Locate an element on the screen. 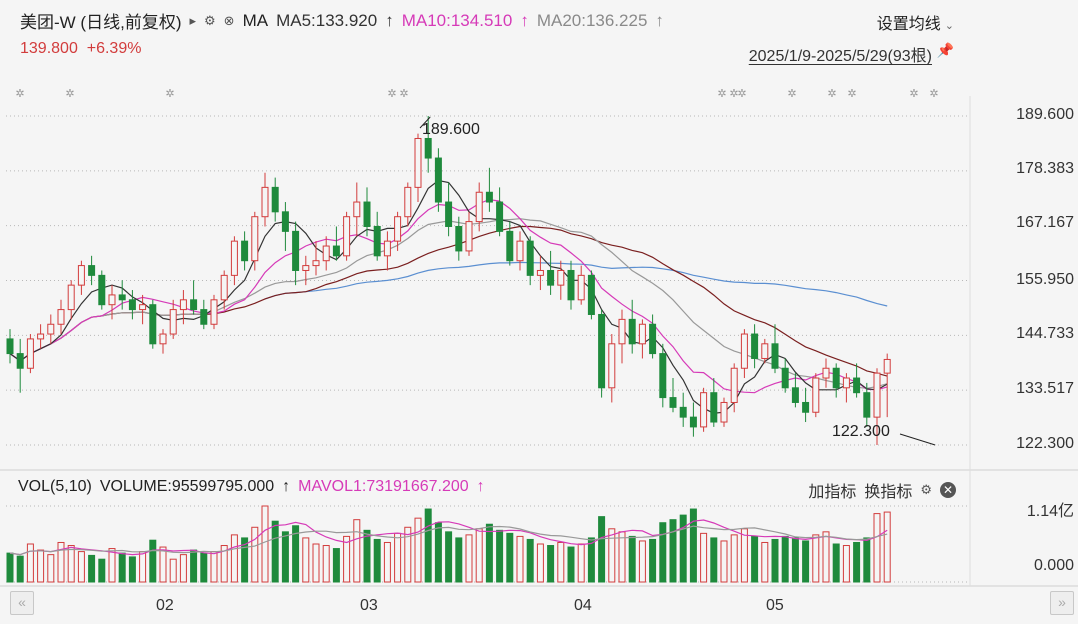  switch-indicator-button: 换指标 is located at coordinates (888, 492).